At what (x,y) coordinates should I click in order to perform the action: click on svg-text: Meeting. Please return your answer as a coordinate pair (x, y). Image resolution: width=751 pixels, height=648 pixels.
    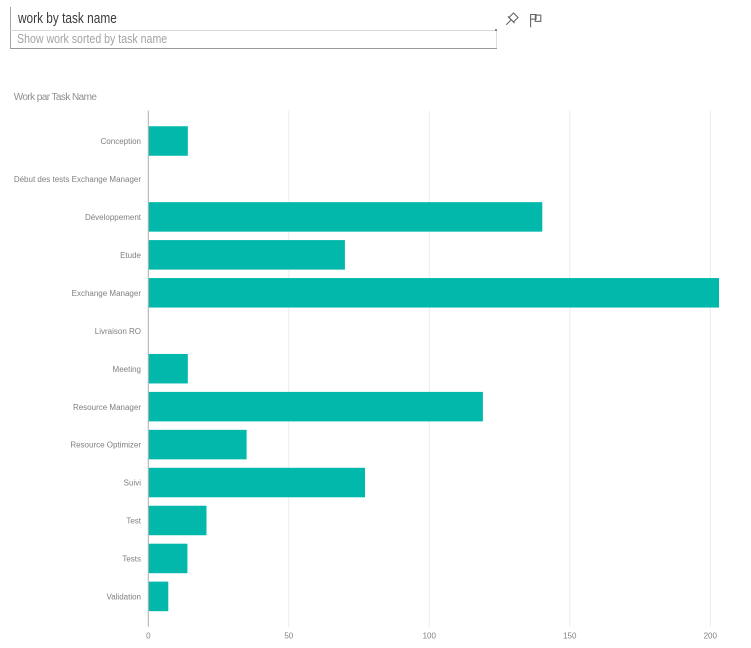
    Looking at the image, I should click on (127, 369).